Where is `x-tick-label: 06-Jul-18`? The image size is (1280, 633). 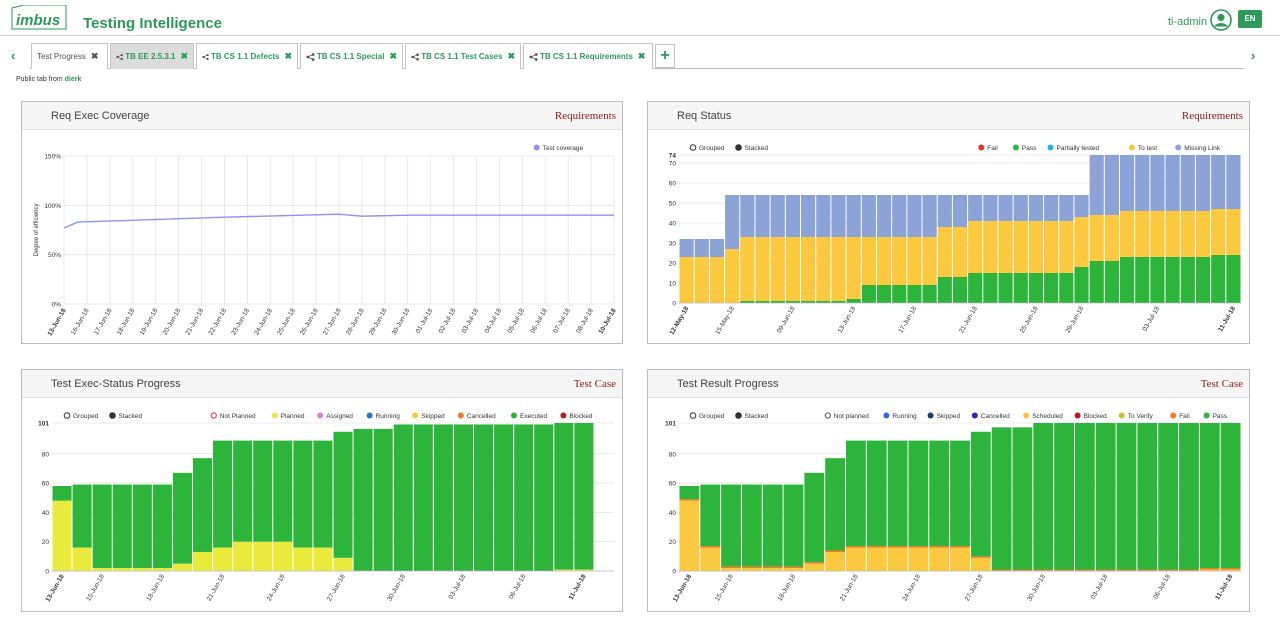
x-tick-label: 06-Jul-18 is located at coordinates (1162, 586).